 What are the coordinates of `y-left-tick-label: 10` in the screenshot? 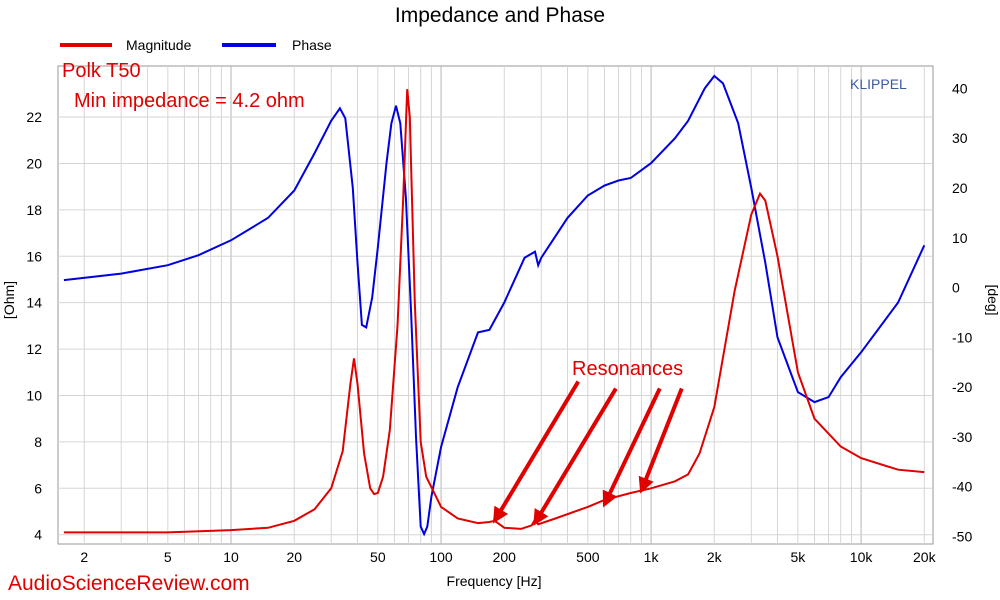 It's located at (34, 395).